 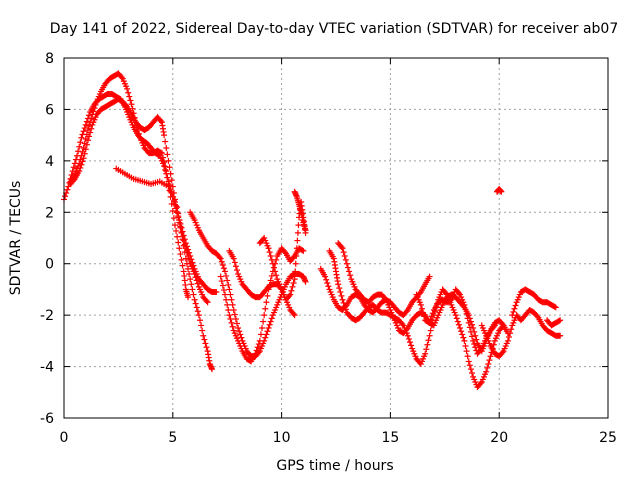 I want to click on x-tick-label: 20, so click(x=499, y=438).